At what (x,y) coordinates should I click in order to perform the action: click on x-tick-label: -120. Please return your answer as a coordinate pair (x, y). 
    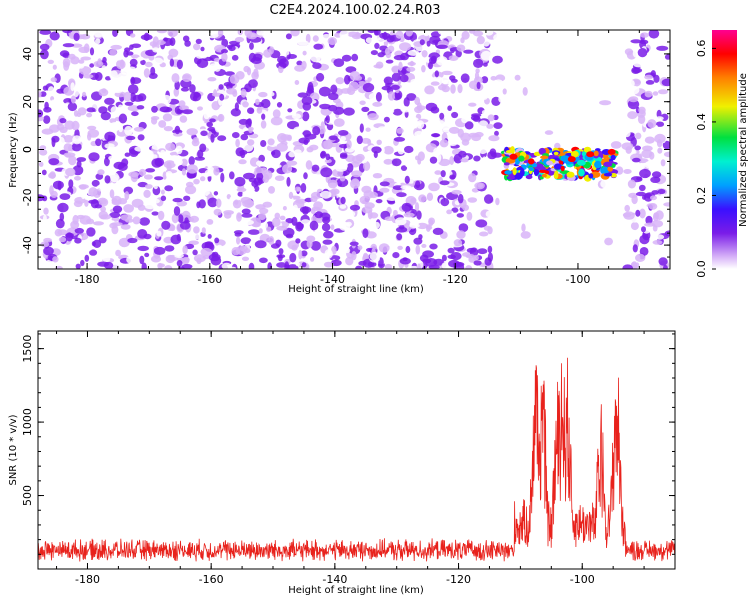
    Looking at the image, I should click on (458, 579).